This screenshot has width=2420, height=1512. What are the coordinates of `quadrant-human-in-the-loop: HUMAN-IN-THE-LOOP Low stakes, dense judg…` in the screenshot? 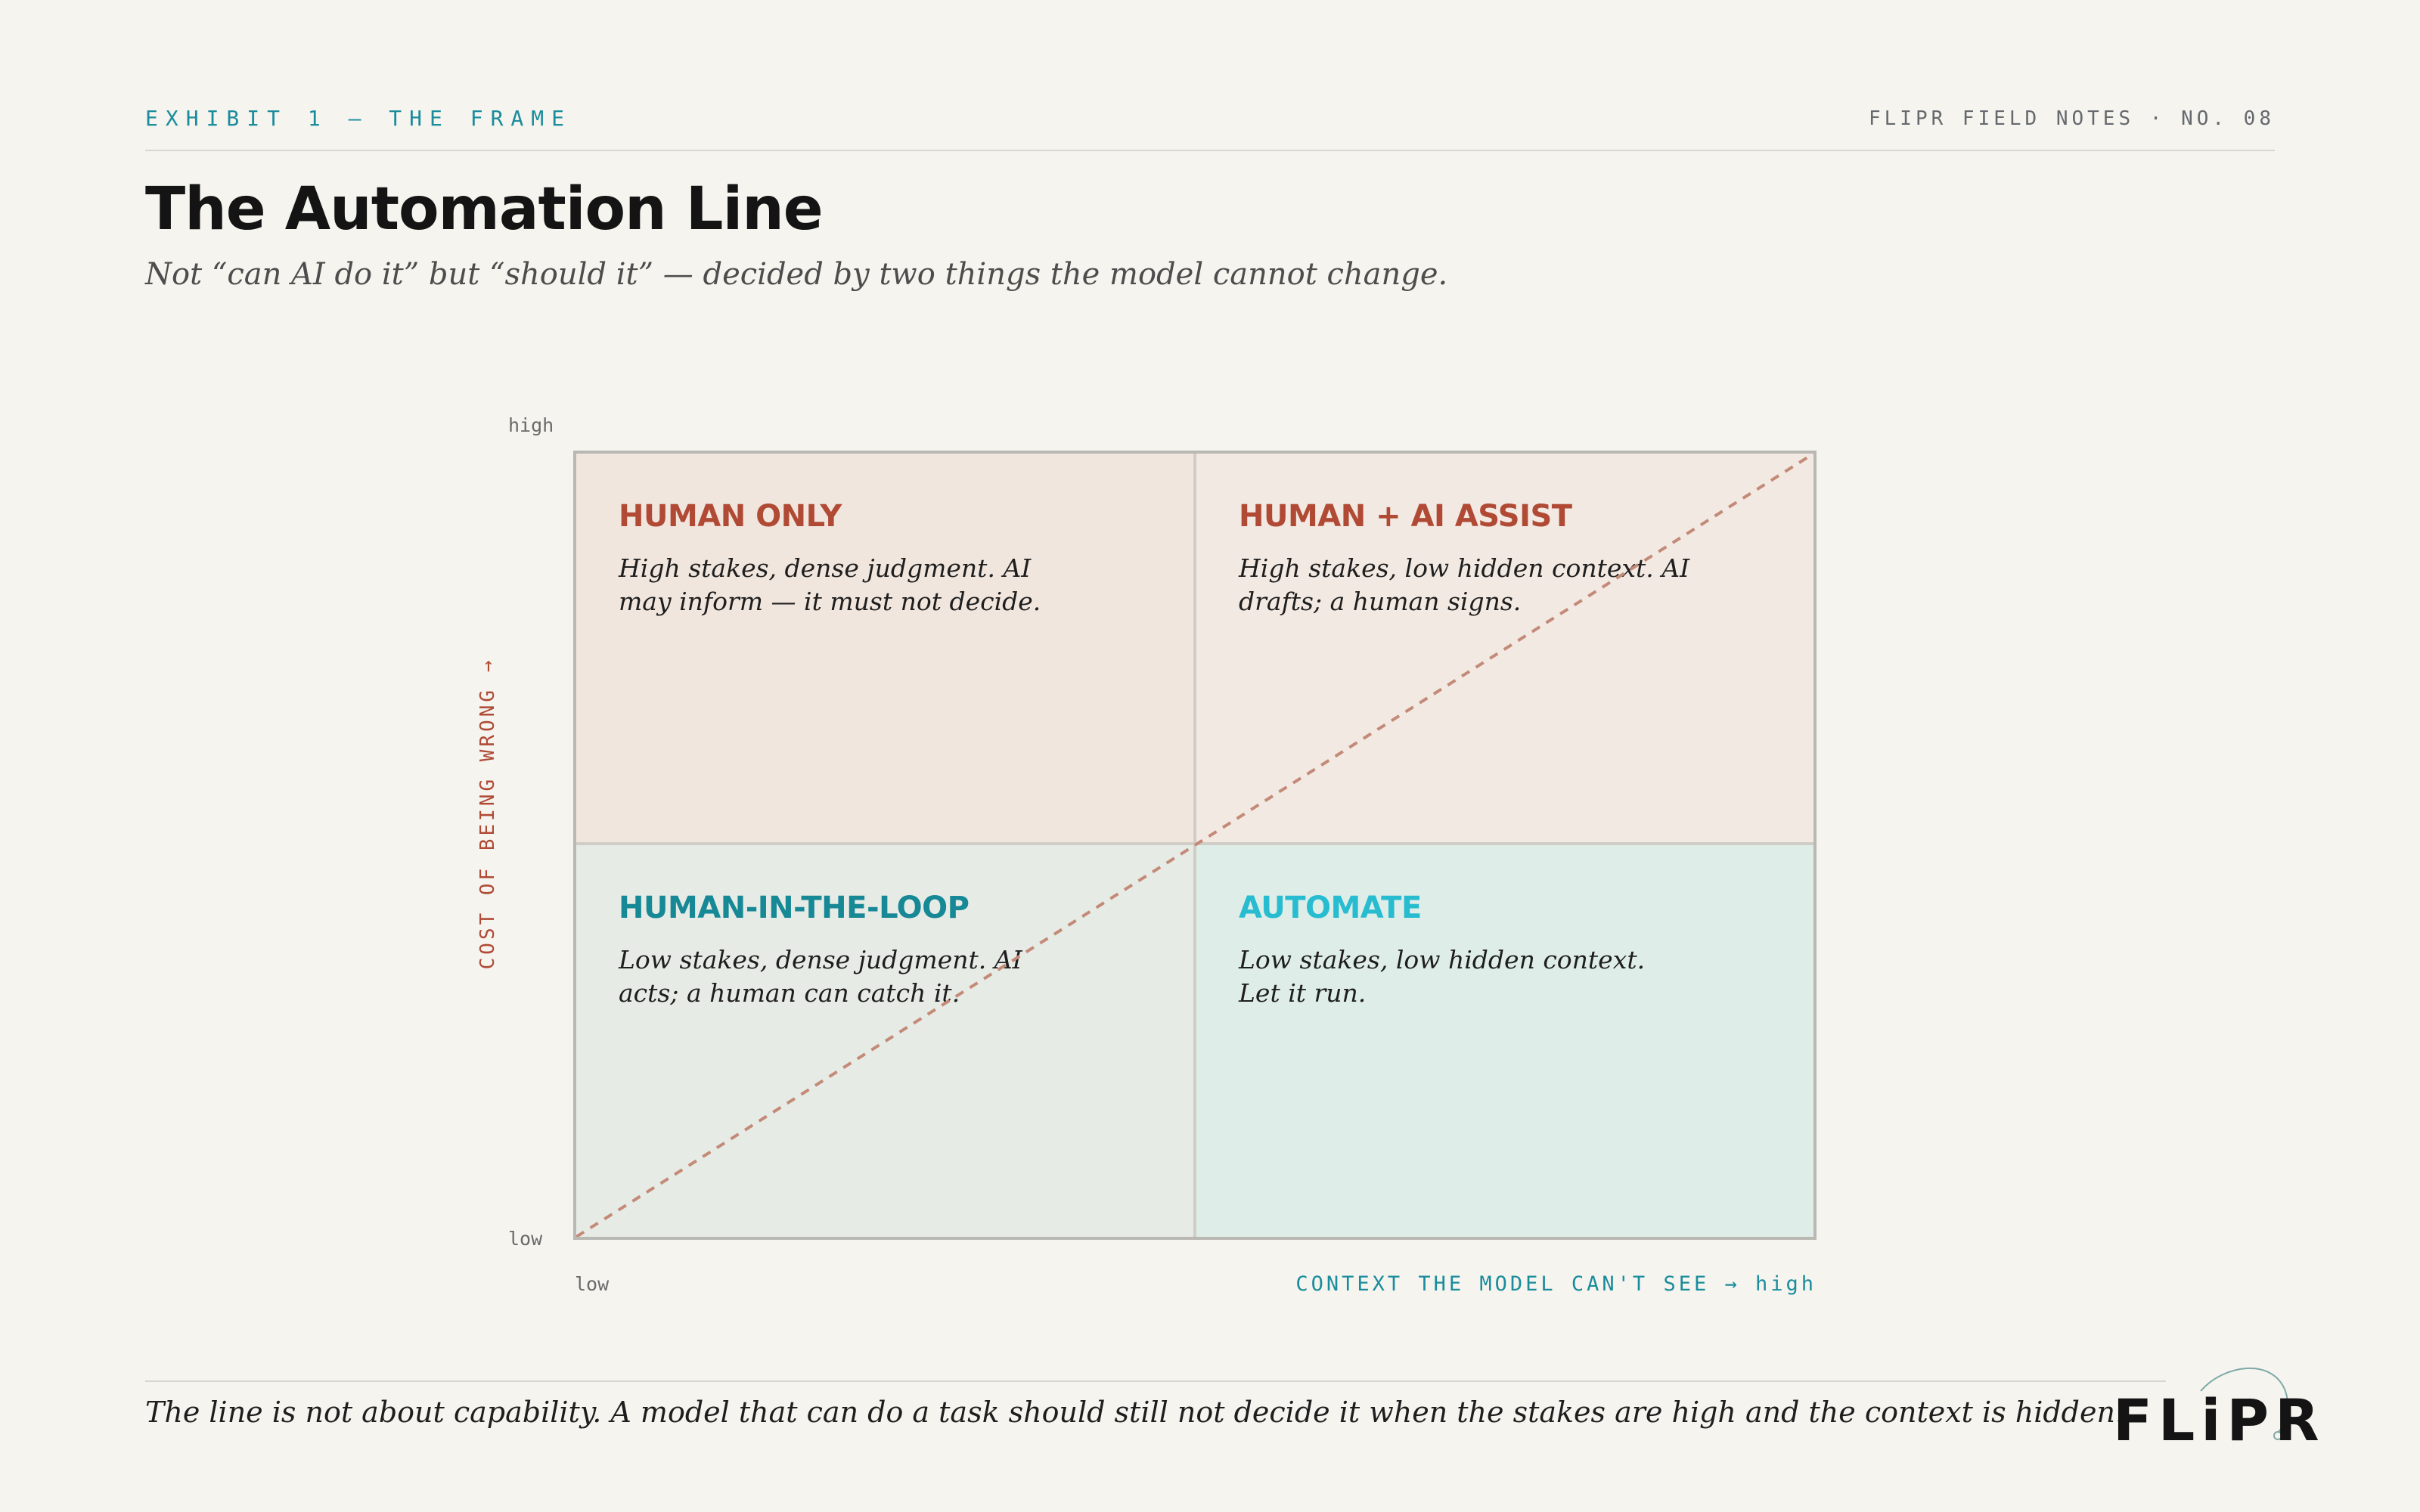 It's located at (886, 1041).